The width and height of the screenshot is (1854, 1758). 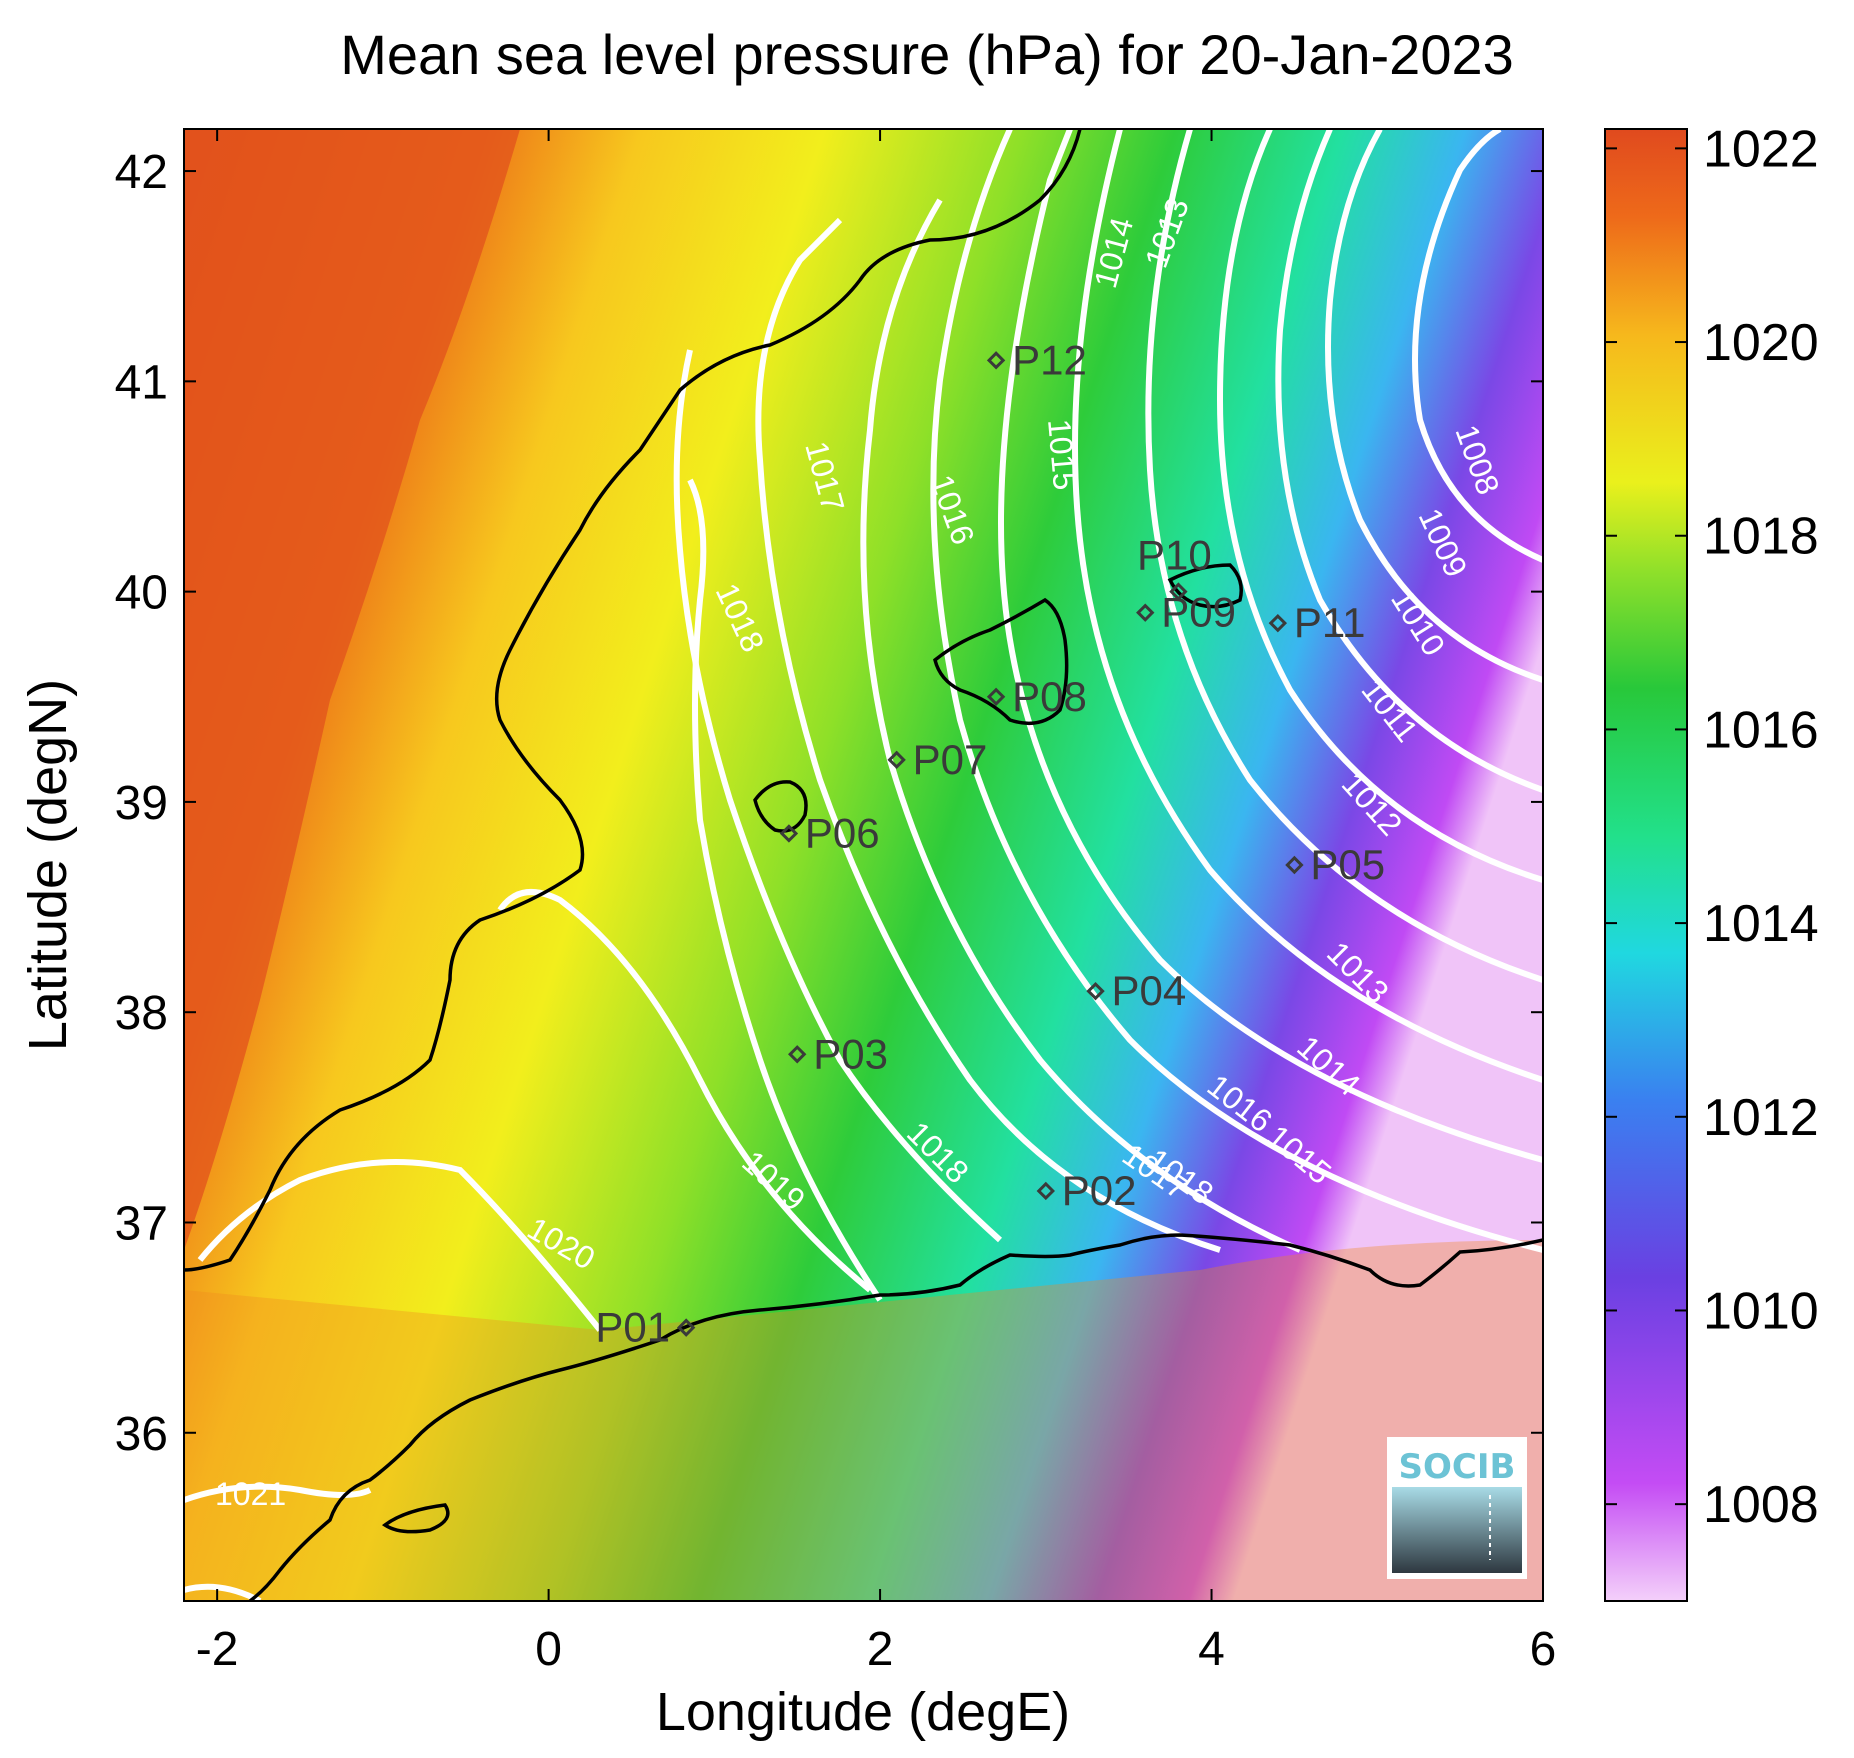 What do you see at coordinates (1049, 696) in the screenshot?
I see `station-label: P08` at bounding box center [1049, 696].